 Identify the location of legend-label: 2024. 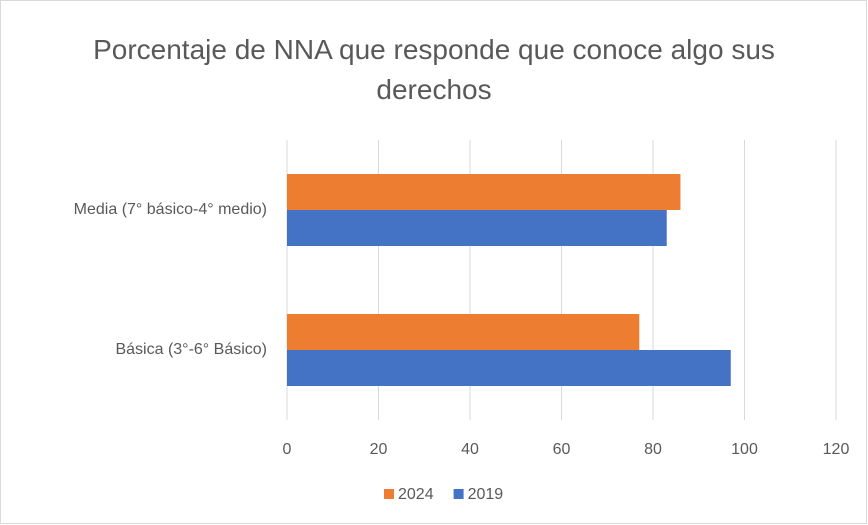
(416, 494).